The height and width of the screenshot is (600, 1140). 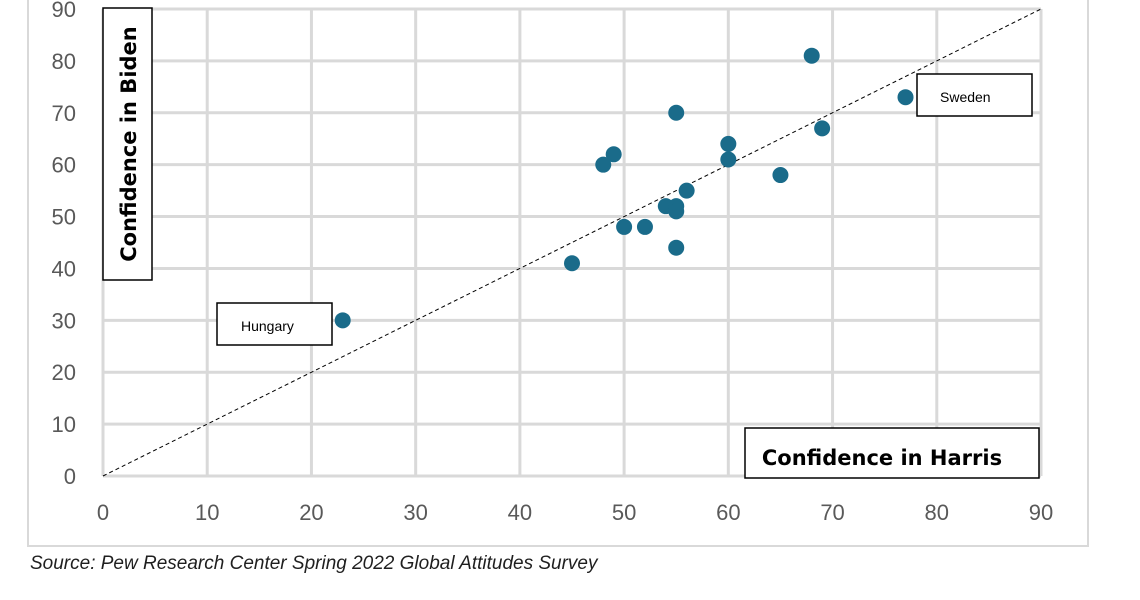 I want to click on y-tick-label: 10, so click(x=64, y=424).